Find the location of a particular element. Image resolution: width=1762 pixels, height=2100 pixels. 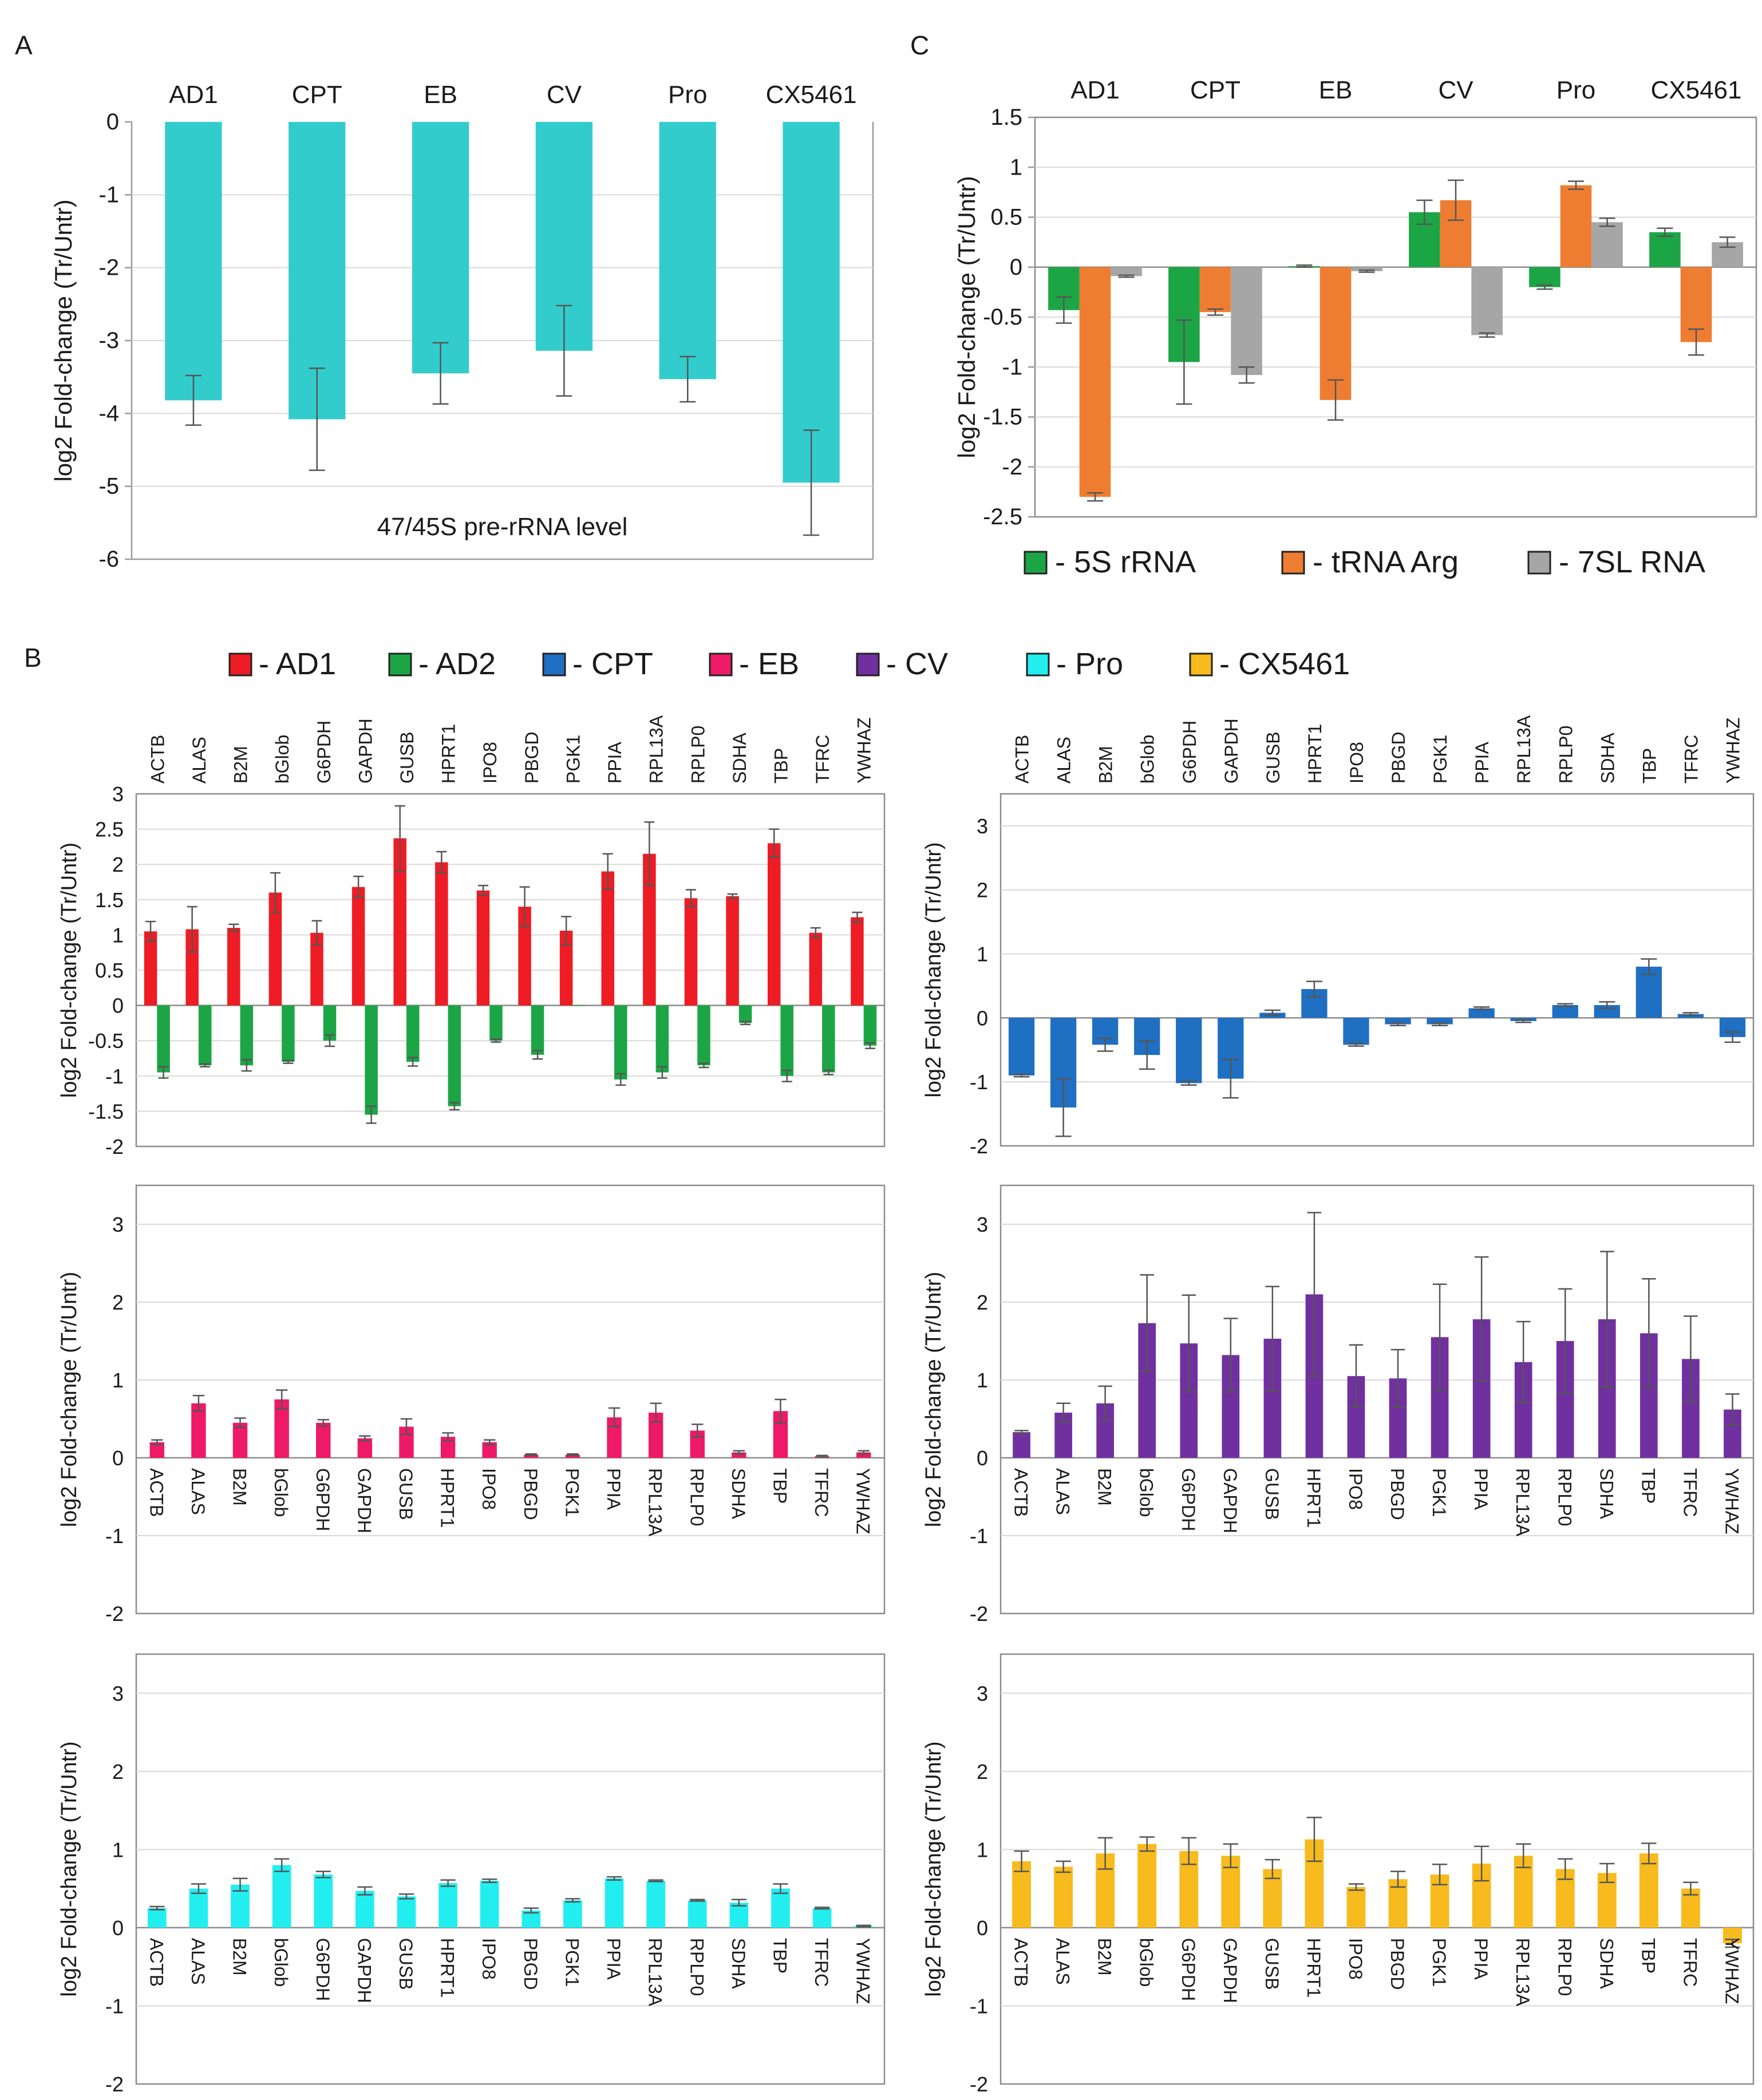

bar-ad1-pgk1 is located at coordinates (566, 968).